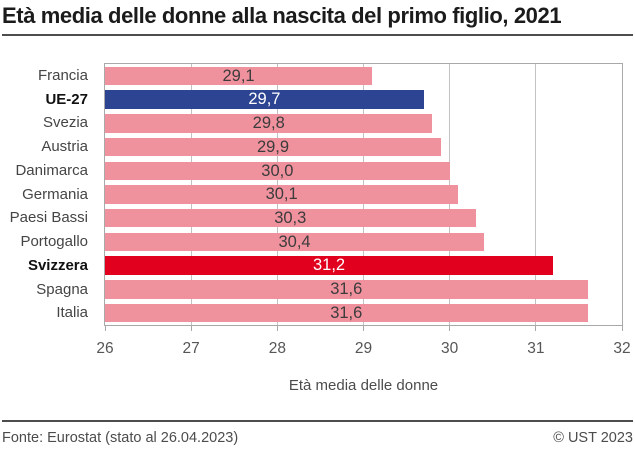  I want to click on bar-spagna: 31,6, so click(346, 289).